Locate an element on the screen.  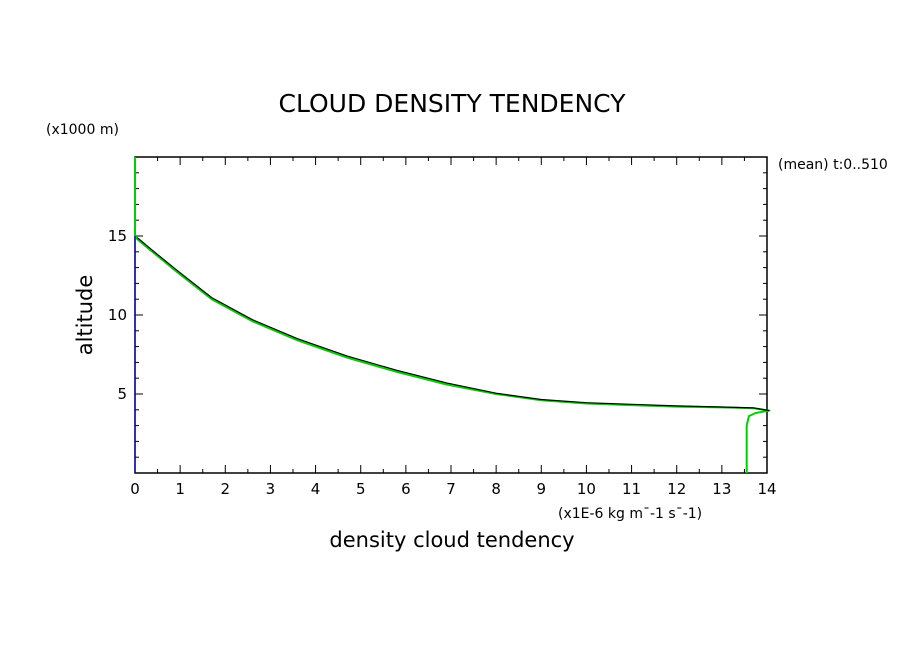
x-tick-label: 13 is located at coordinates (721, 489).